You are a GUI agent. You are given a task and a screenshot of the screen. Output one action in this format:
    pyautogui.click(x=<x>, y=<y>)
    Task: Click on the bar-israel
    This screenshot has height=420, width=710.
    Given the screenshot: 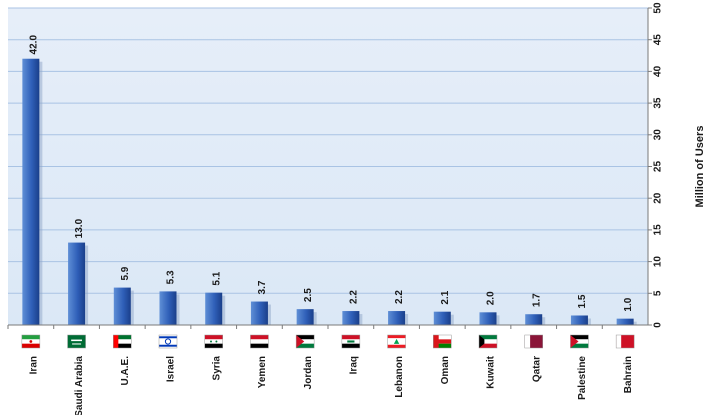 What is the action you would take?
    pyautogui.click(x=168, y=308)
    